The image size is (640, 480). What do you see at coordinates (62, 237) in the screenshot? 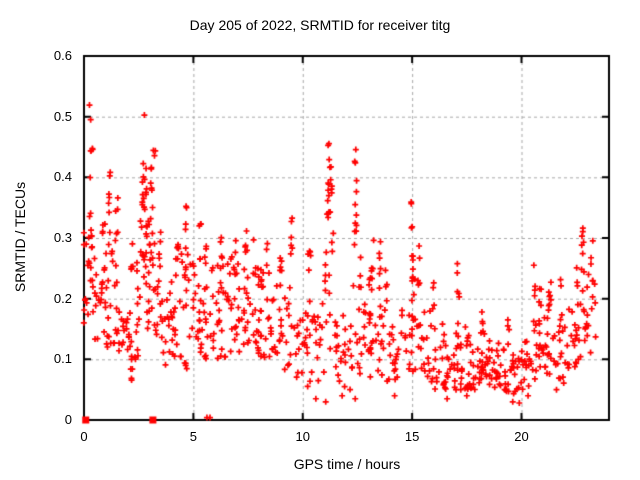
I see `y-tick-label: 0.3` at bounding box center [62, 237].